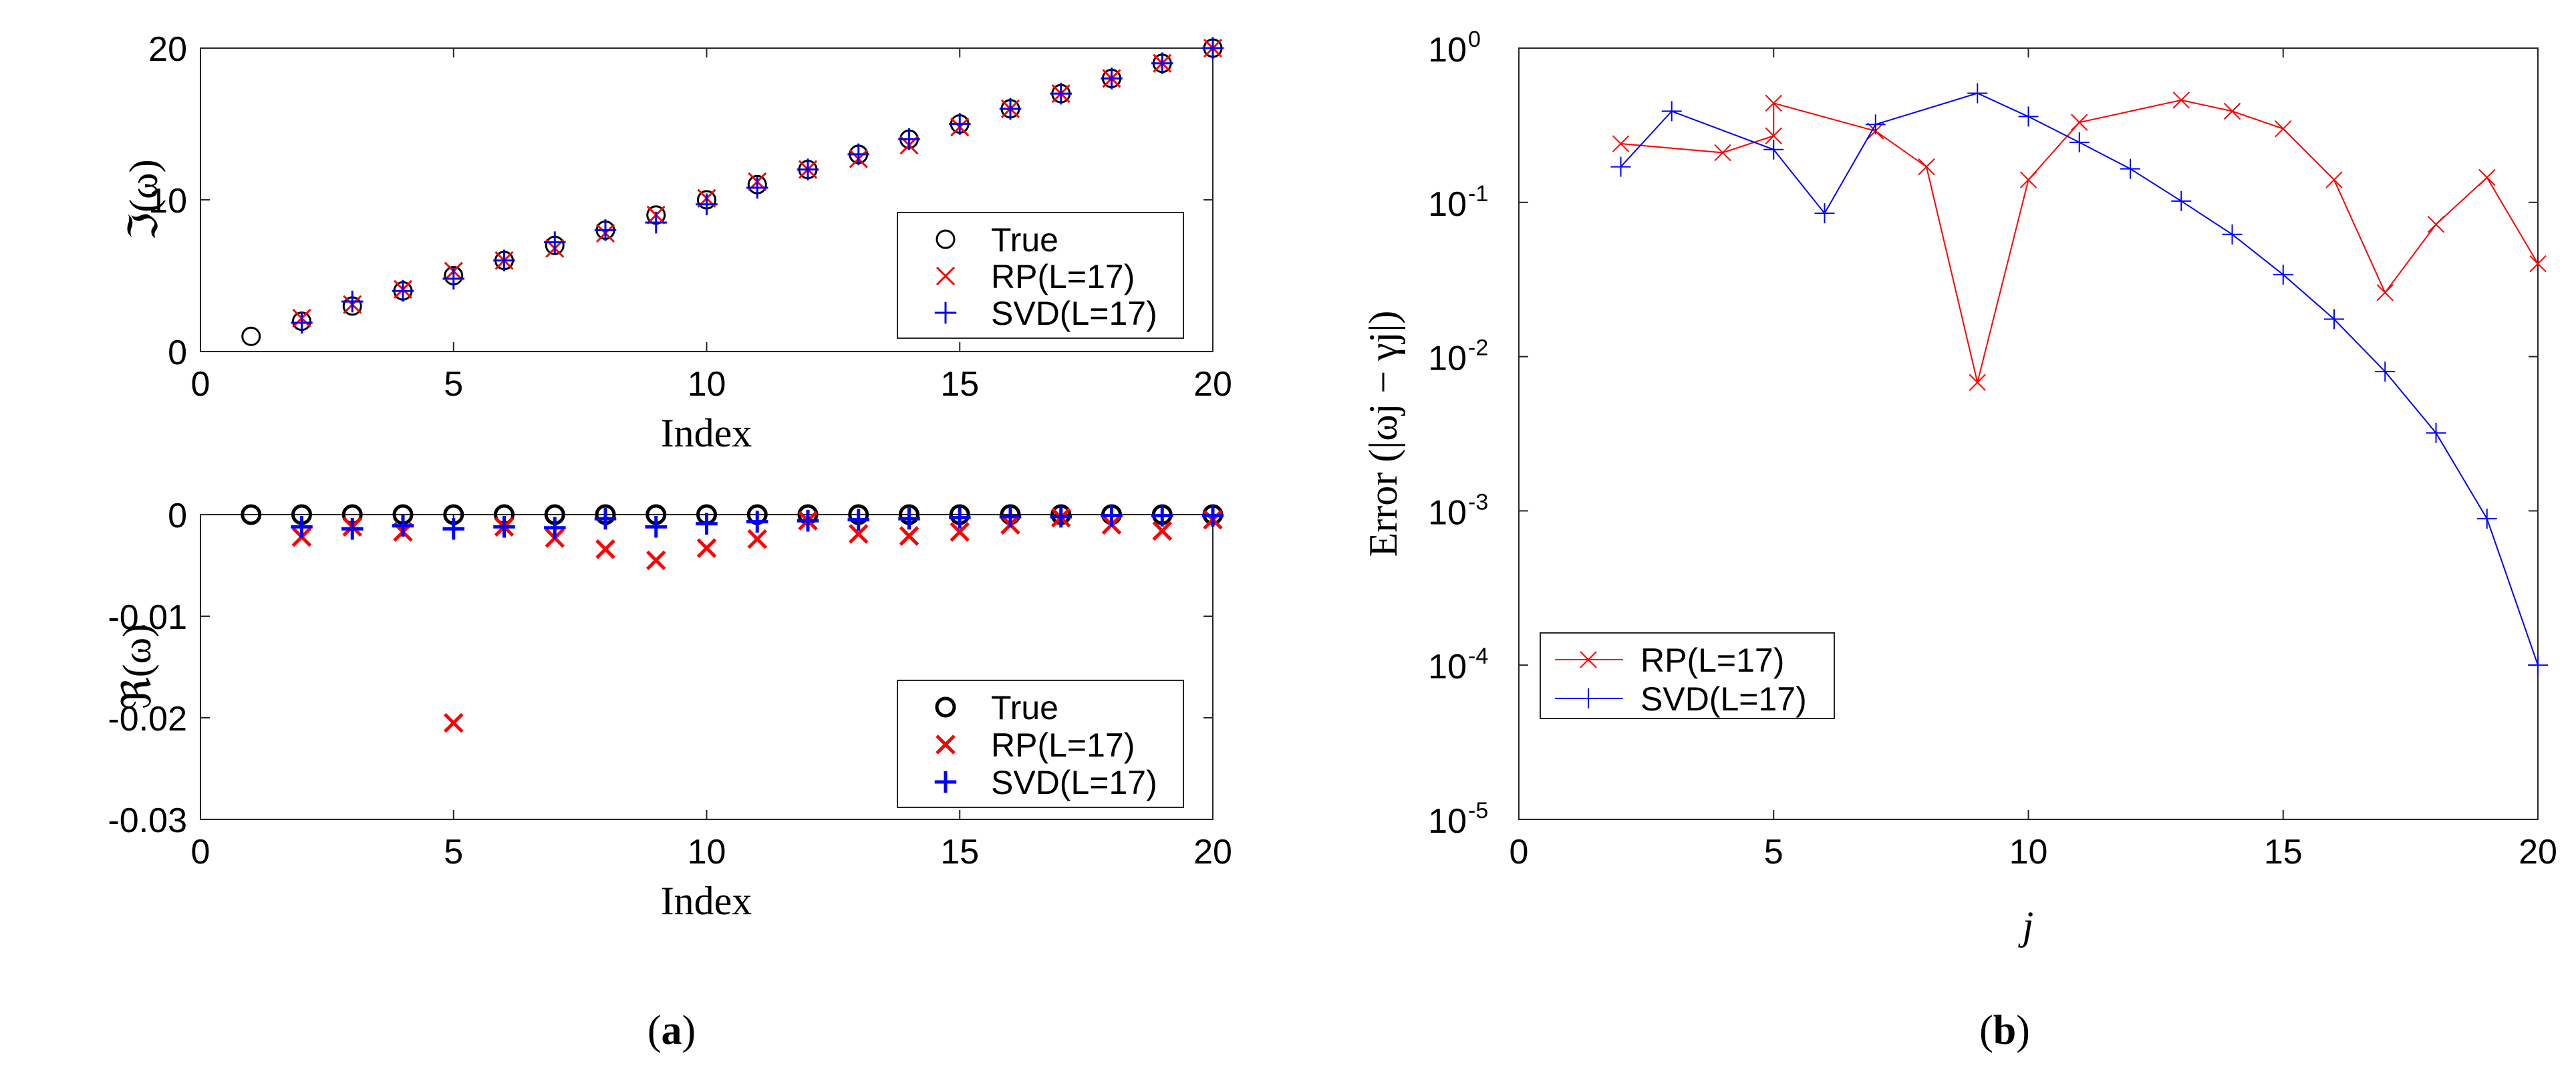  What do you see at coordinates (672, 1030) in the screenshot?
I see `caption-a: (a)` at bounding box center [672, 1030].